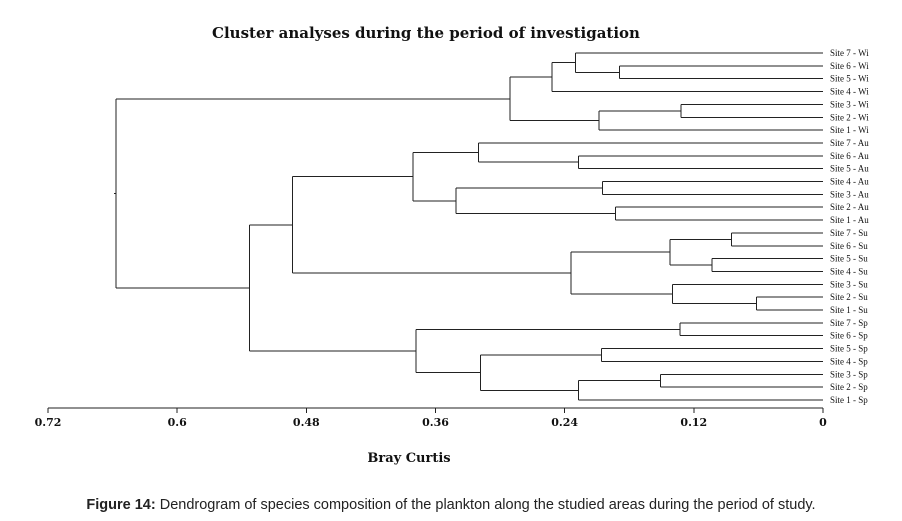 Image resolution: width=902 pixels, height=521 pixels. I want to click on leaf-label: Site 3 - Su, so click(849, 284).